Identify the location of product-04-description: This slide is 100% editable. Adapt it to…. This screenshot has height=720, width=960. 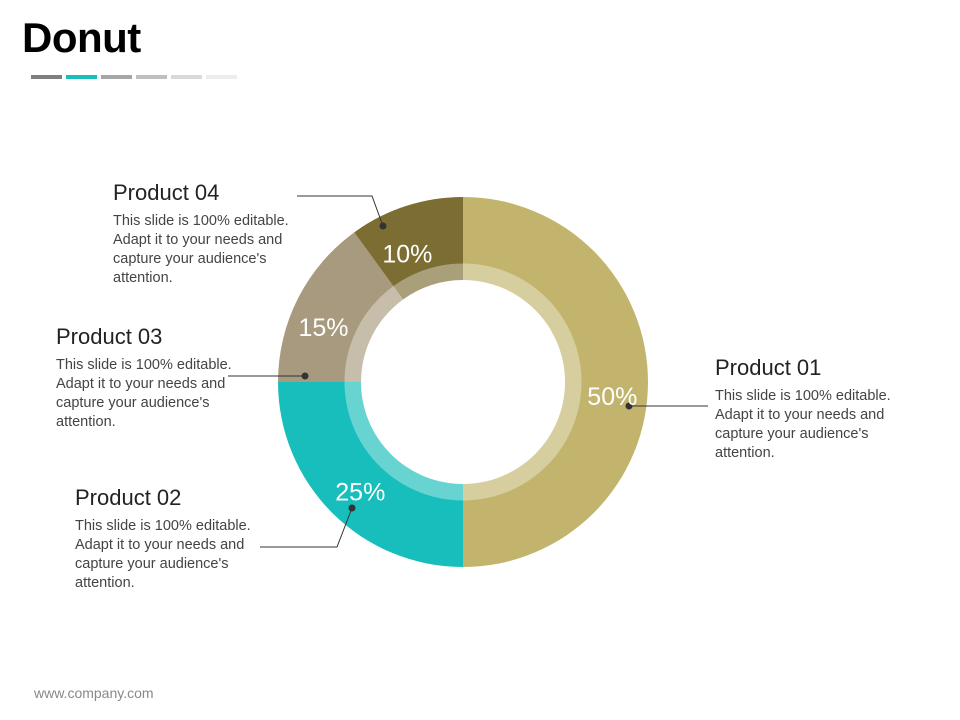
(201, 249).